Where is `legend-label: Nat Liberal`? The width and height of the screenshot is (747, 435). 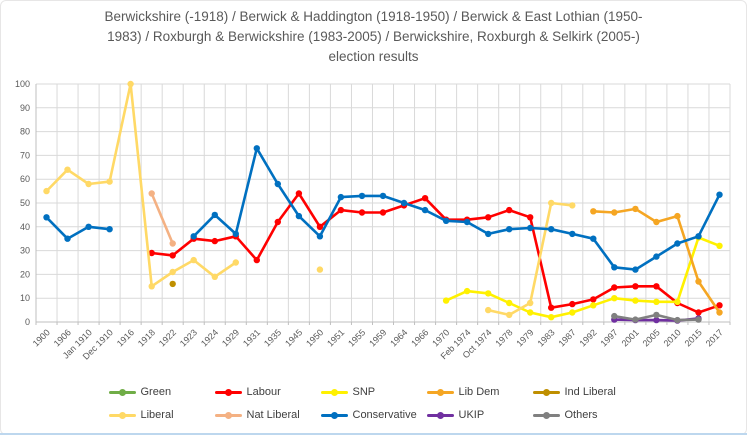 legend-label: Nat Liberal is located at coordinates (273, 415).